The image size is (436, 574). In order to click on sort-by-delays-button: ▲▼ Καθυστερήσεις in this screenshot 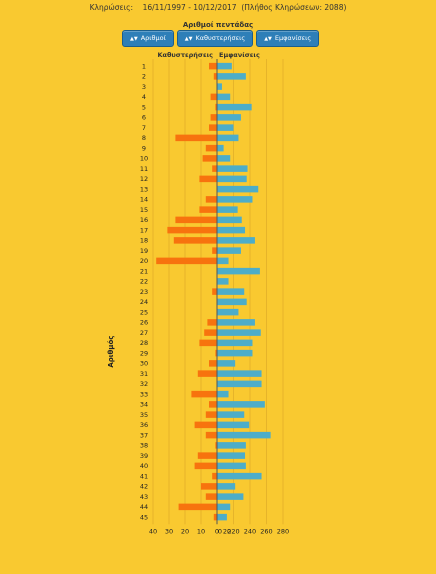, I will do `click(215, 38)`.